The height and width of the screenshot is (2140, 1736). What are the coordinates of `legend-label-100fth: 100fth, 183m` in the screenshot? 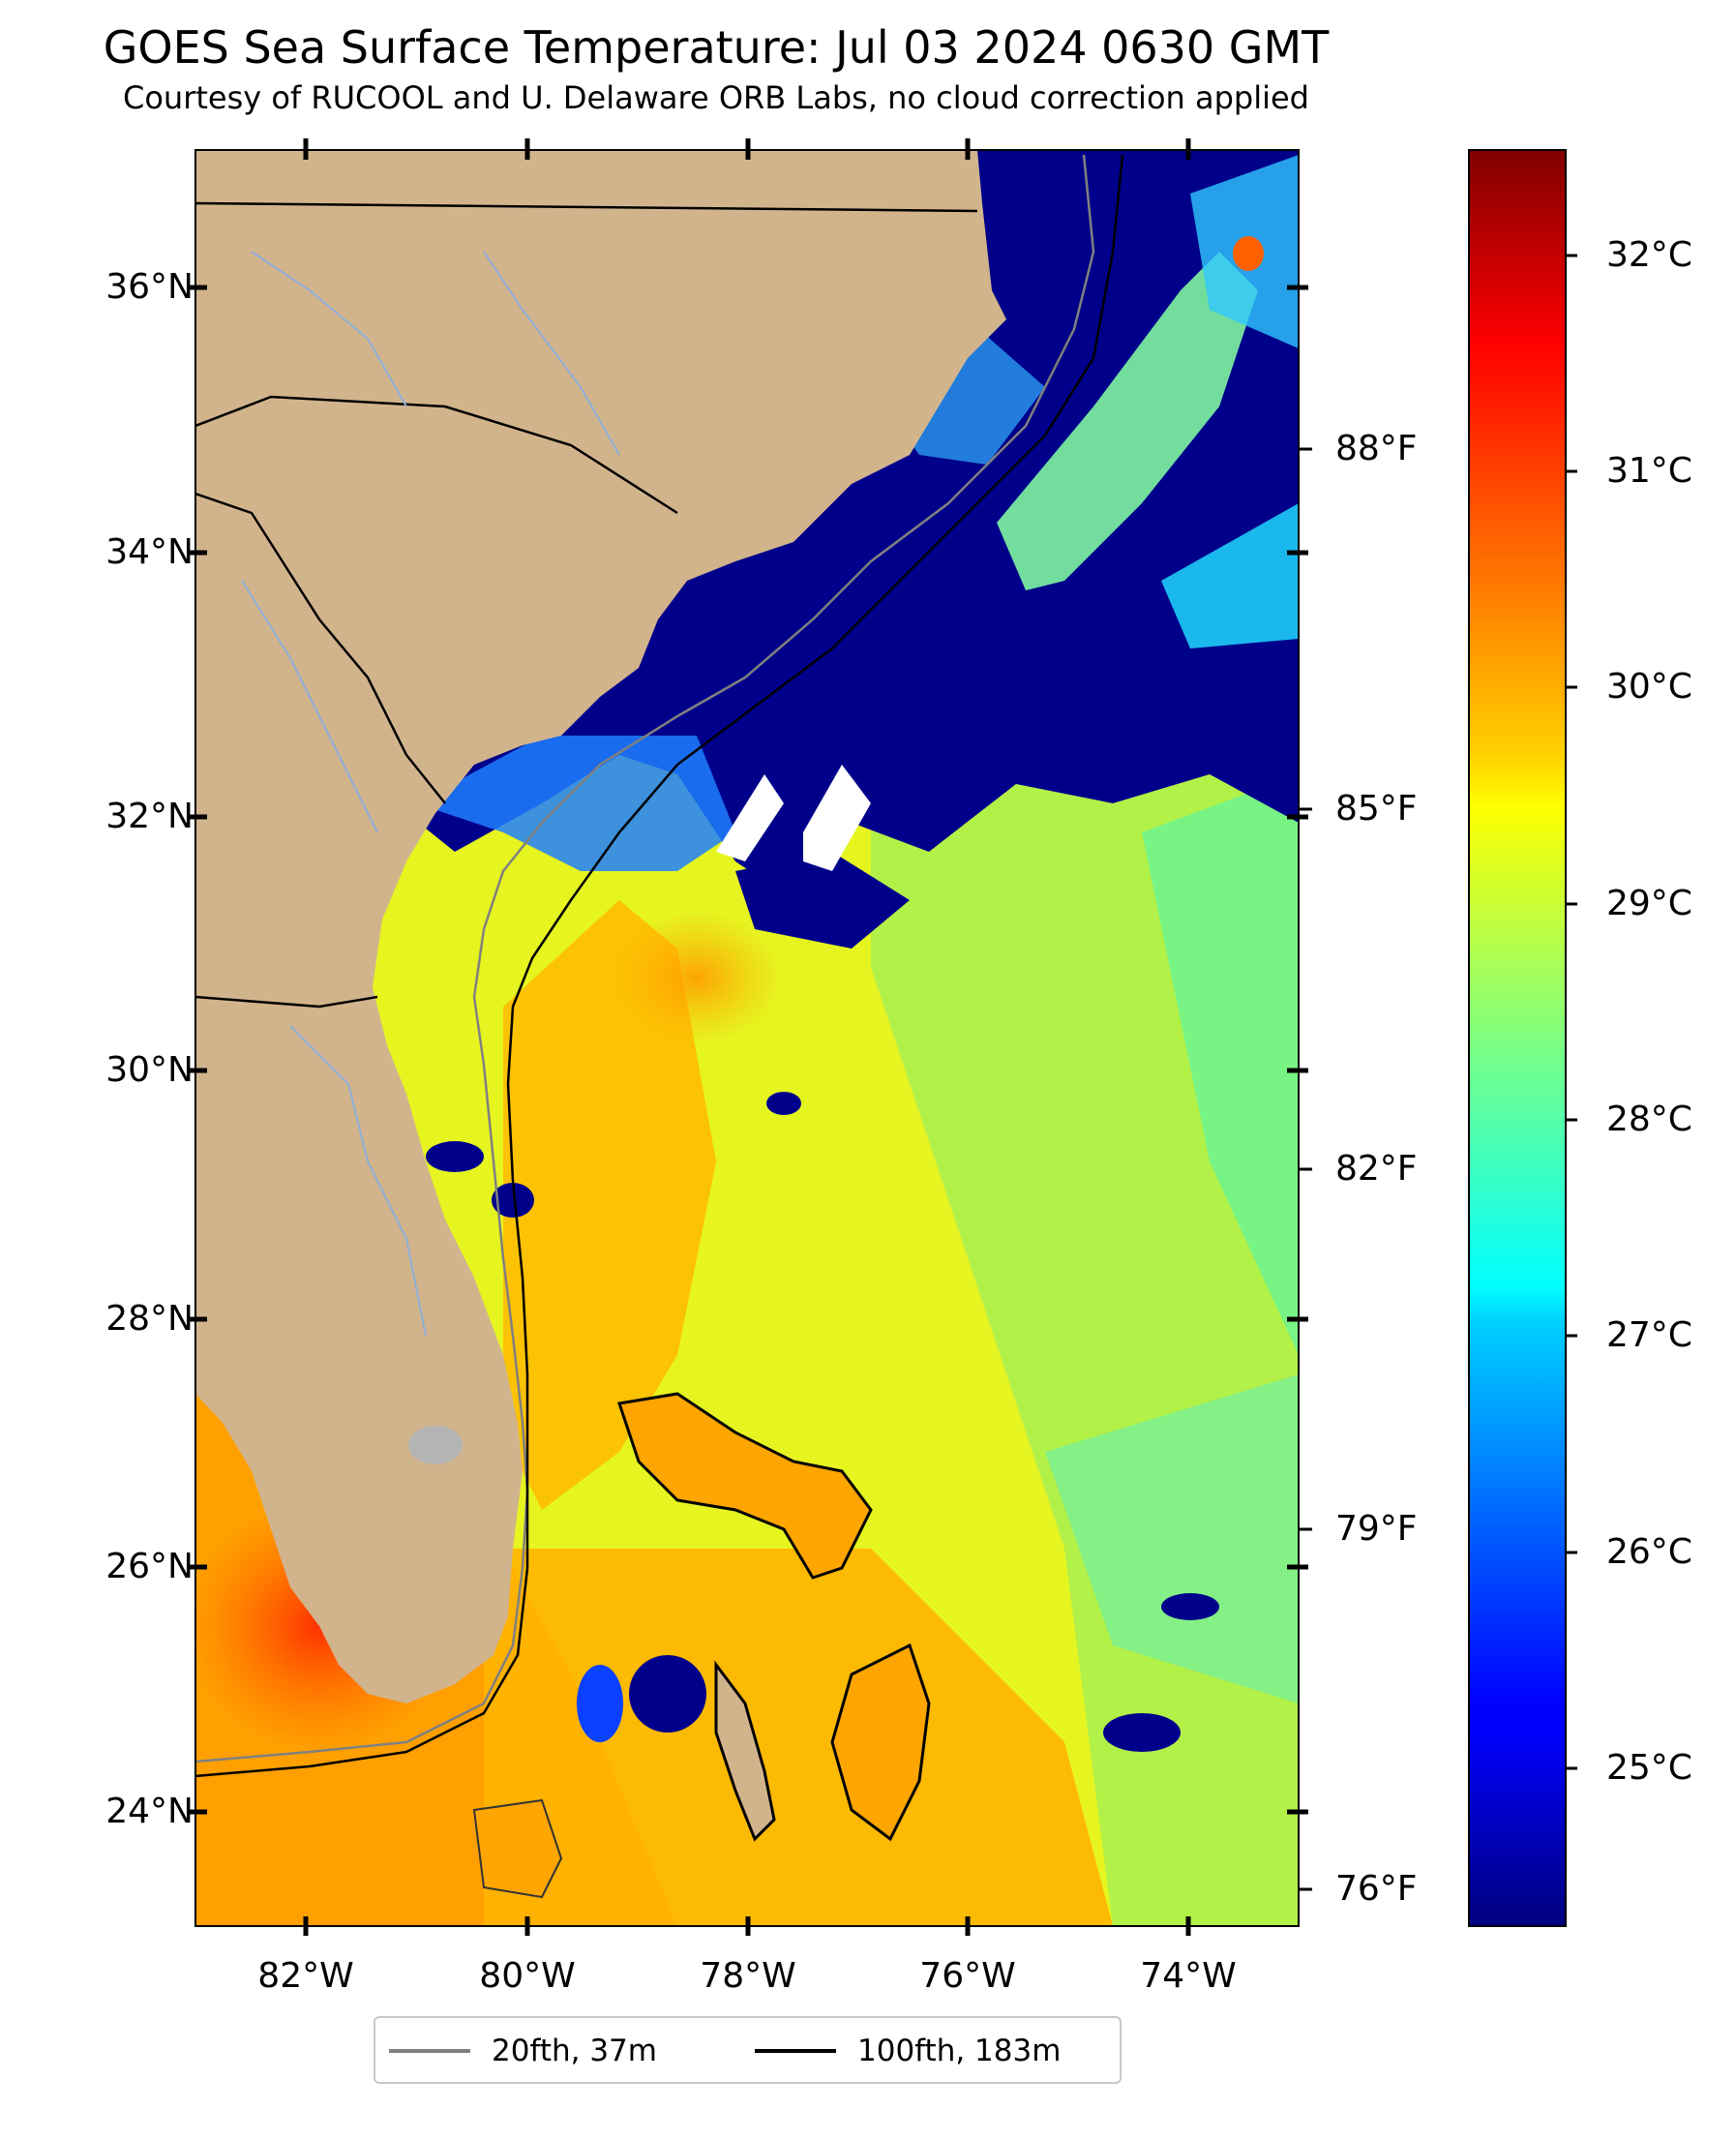 It's located at (959, 2051).